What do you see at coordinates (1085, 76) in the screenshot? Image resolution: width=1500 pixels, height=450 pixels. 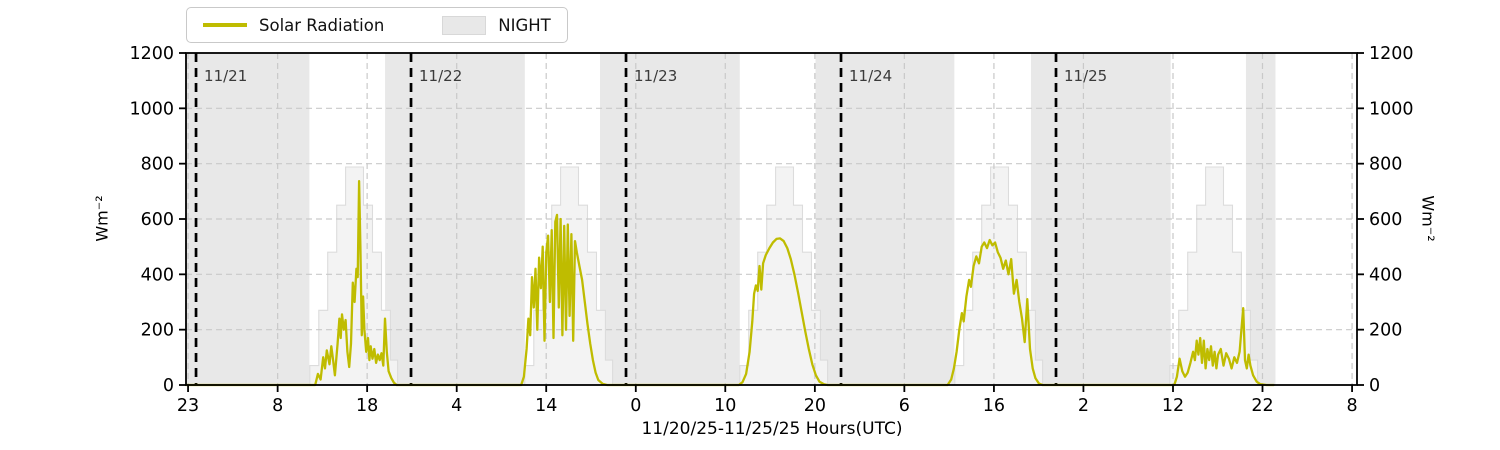 I see `day-label: 11/25` at bounding box center [1085, 76].